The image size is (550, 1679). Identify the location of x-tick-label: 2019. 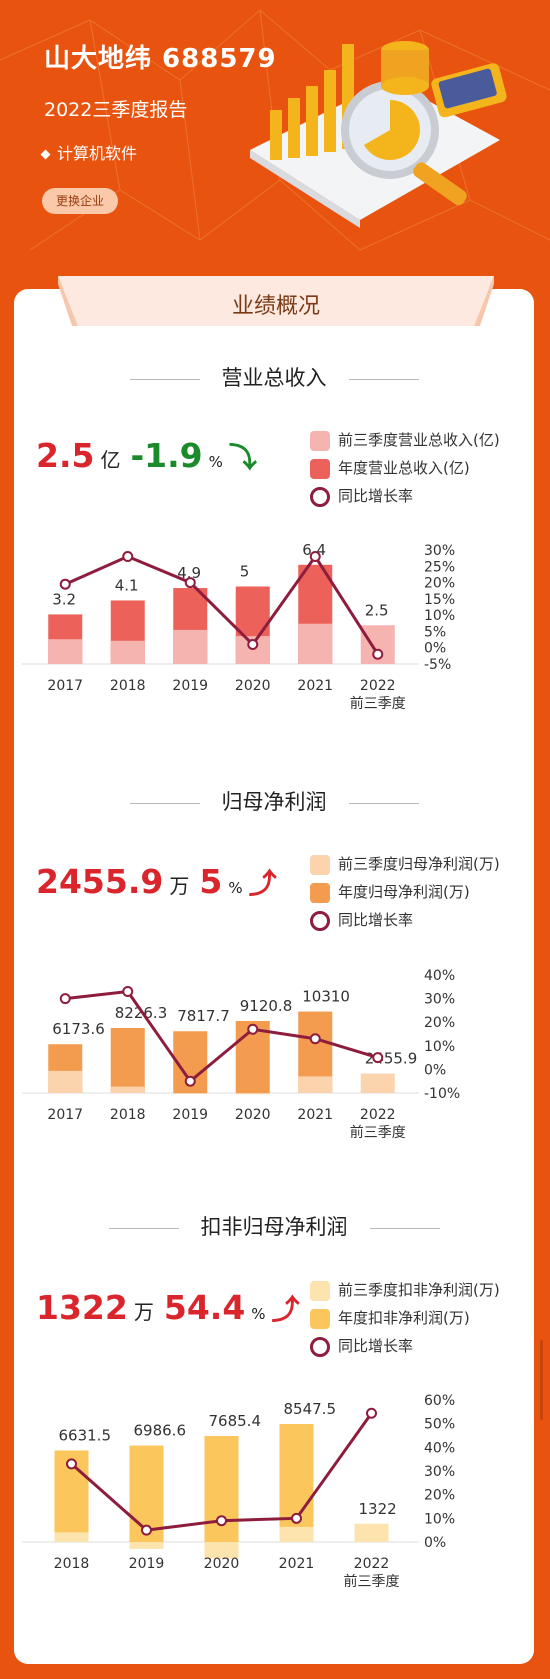
(190, 1115).